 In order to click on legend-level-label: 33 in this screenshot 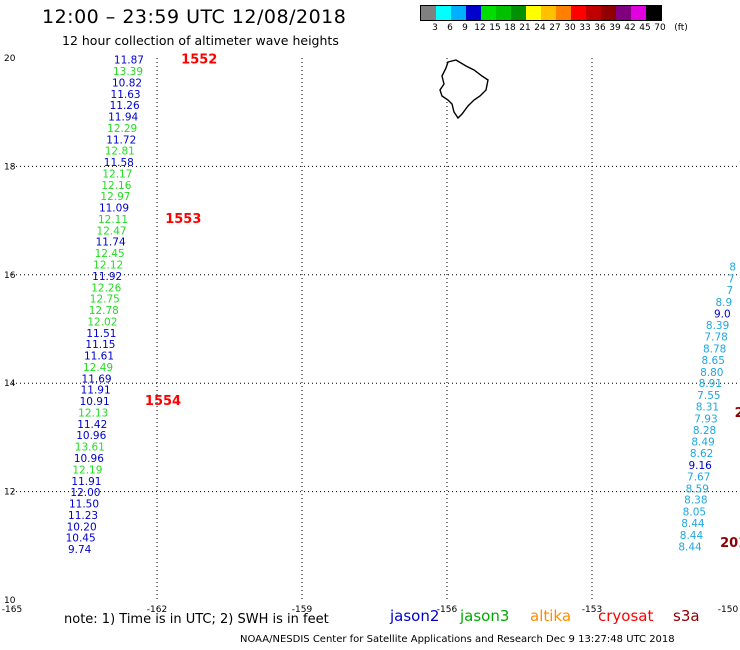, I will do `click(585, 28)`.